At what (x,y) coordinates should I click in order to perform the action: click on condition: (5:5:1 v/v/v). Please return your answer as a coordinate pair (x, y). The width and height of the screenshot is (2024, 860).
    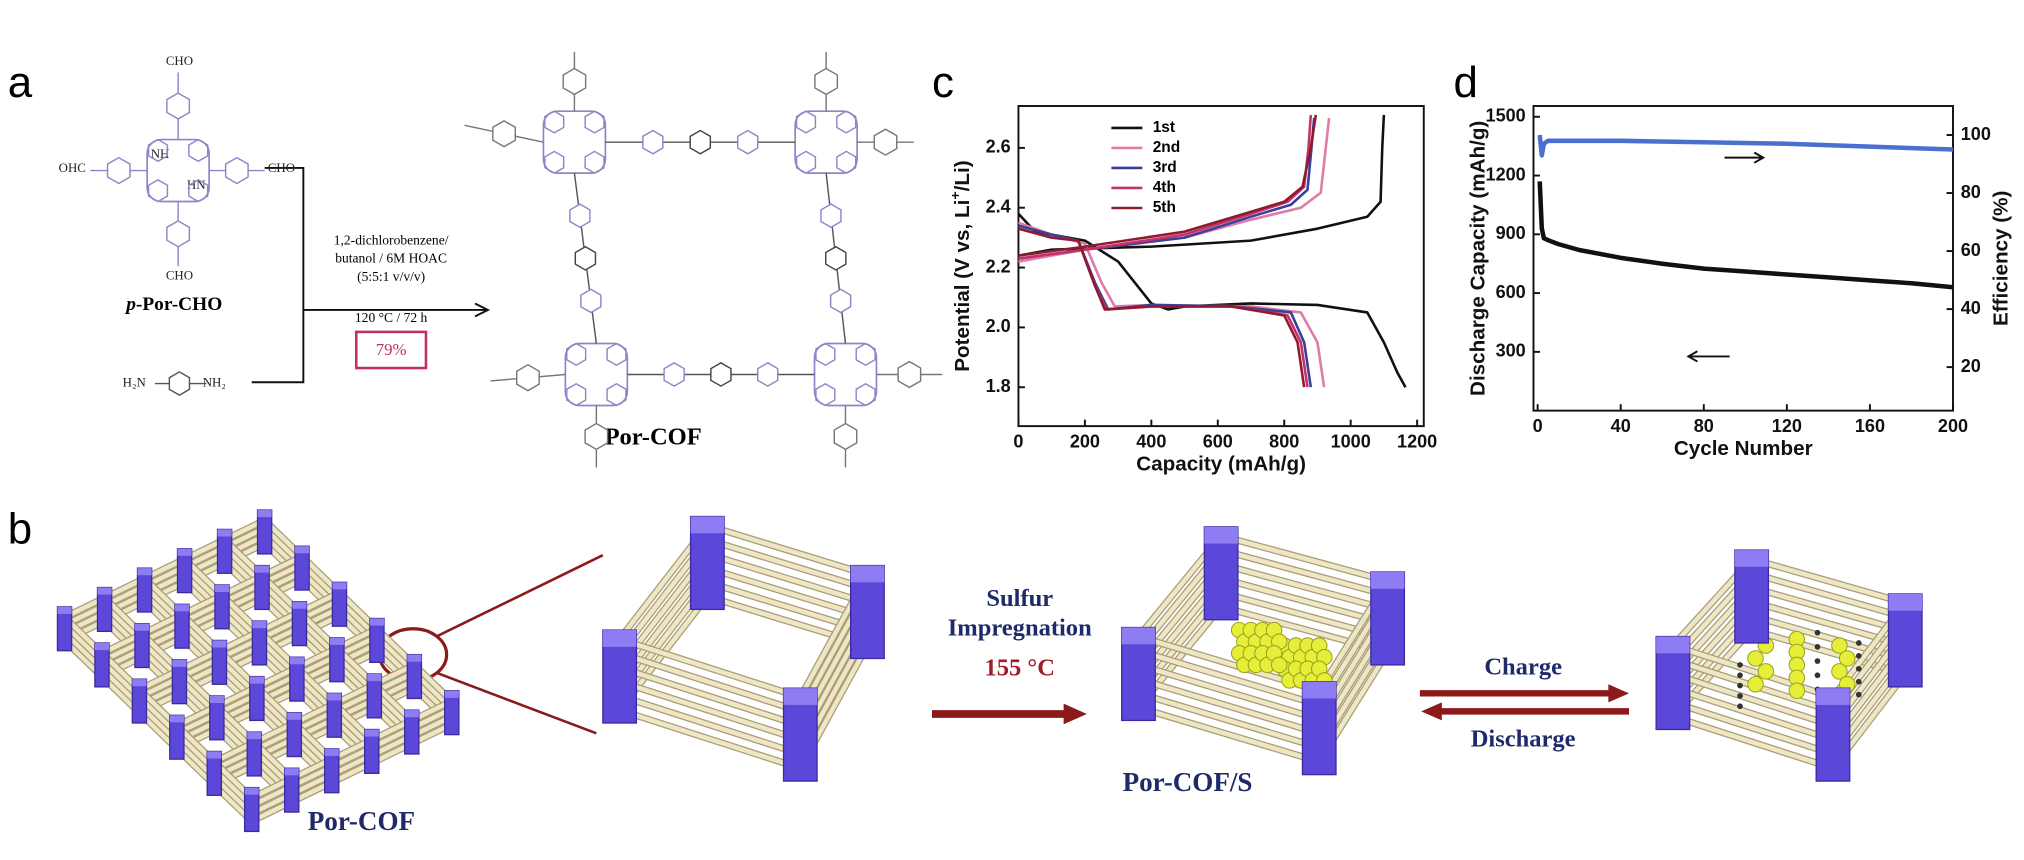
    Looking at the image, I should click on (391, 277).